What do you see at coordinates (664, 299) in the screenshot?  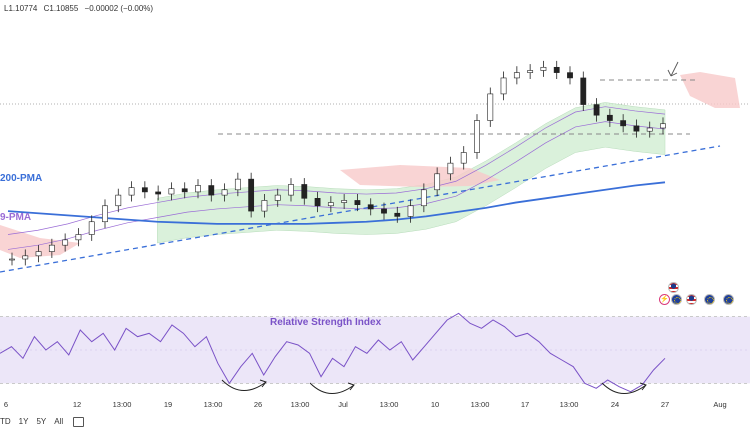 I see `lightning-icon: ⚡` at bounding box center [664, 299].